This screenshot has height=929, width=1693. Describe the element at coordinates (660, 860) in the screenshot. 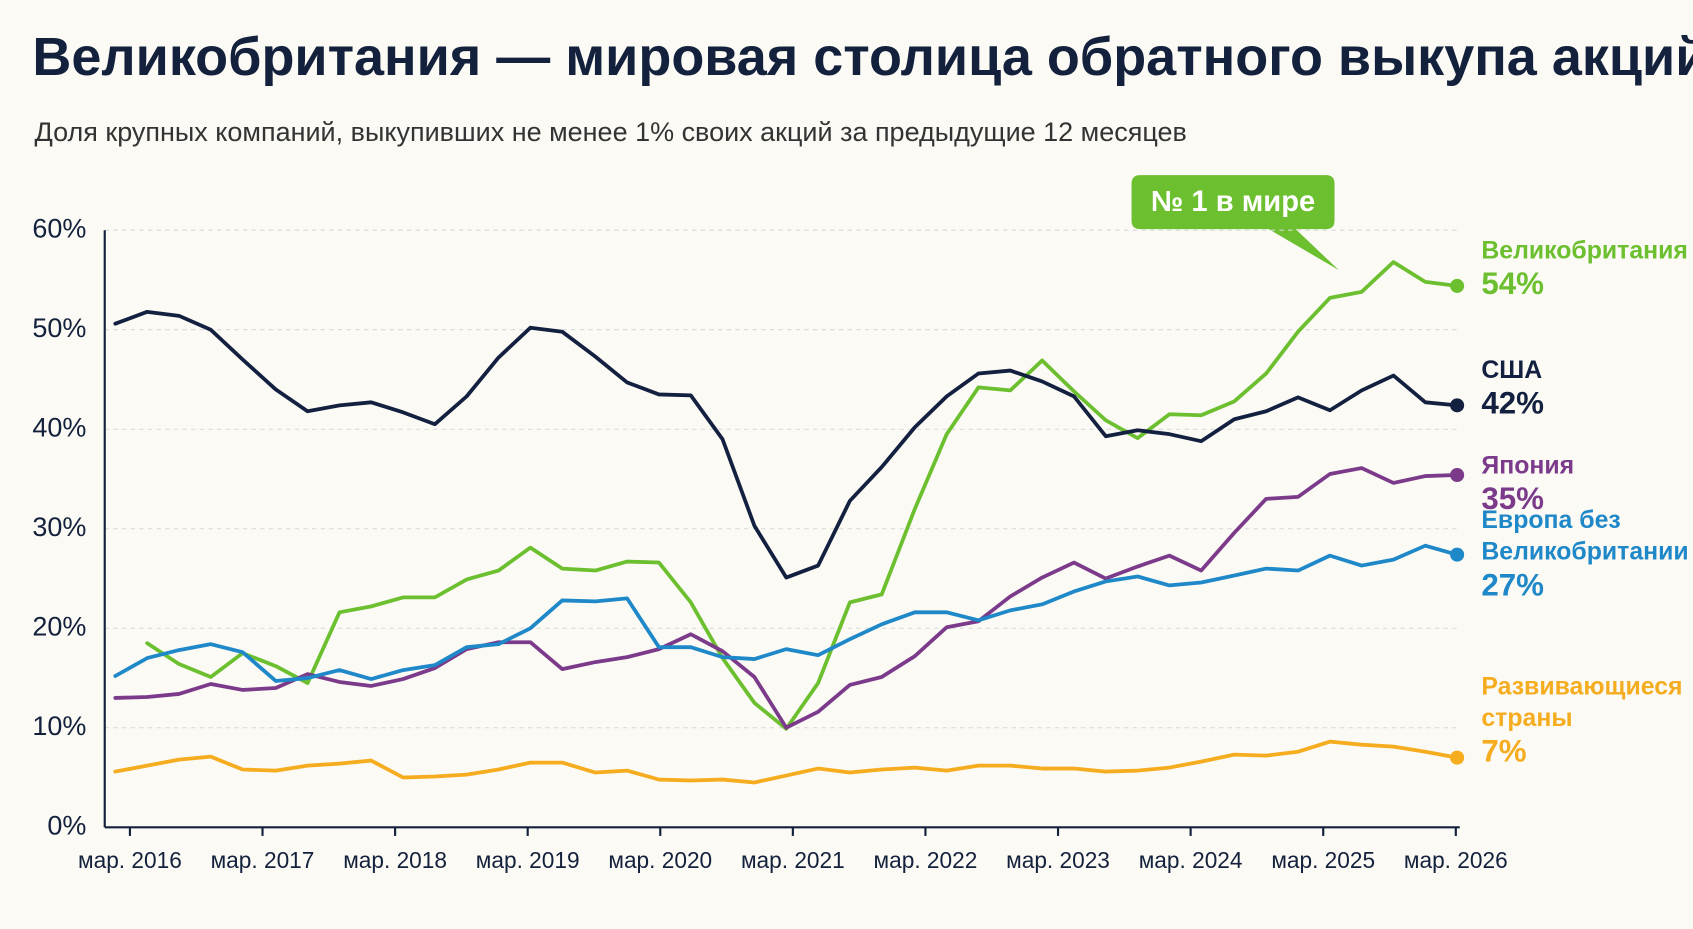

I see `x-tick-label: мар. 2020` at that location.